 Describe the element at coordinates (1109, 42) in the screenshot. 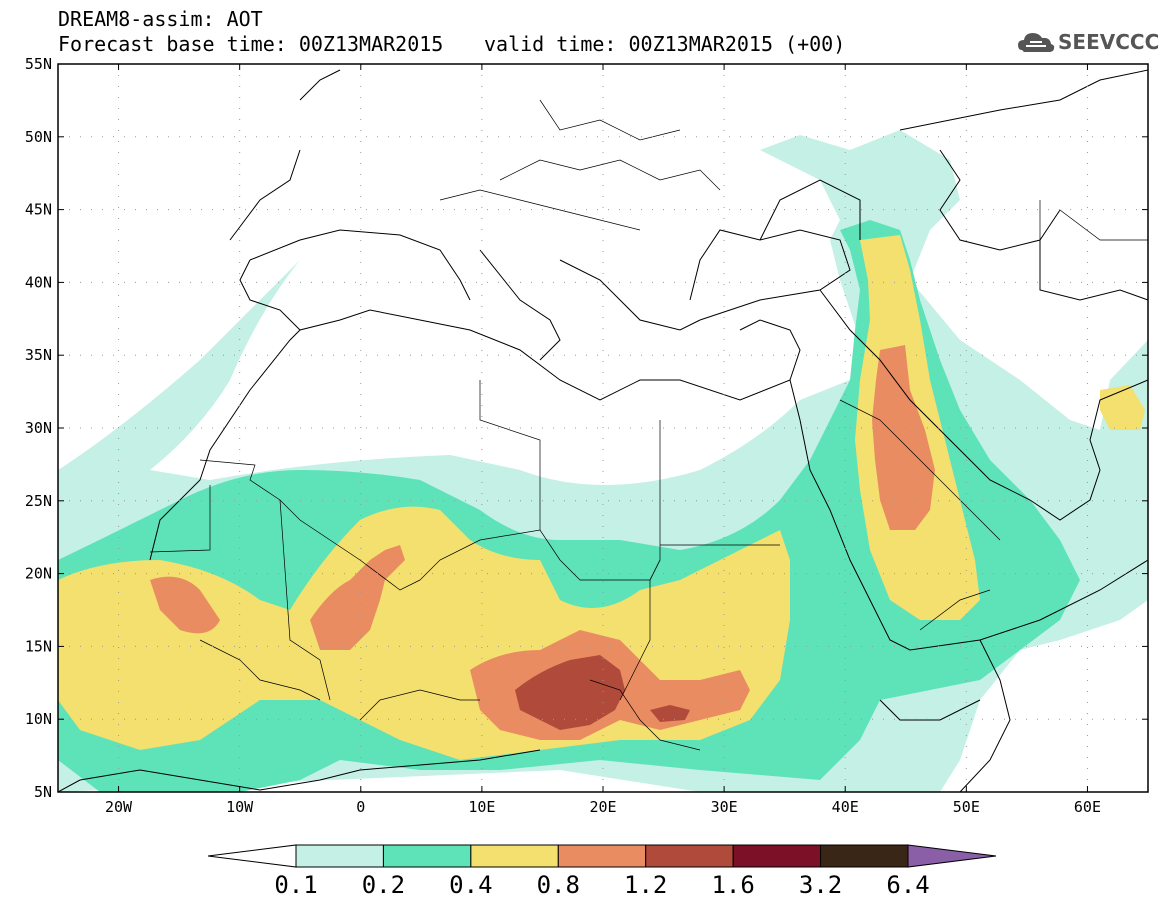

I see `logo-text: SEEVCCC` at that location.